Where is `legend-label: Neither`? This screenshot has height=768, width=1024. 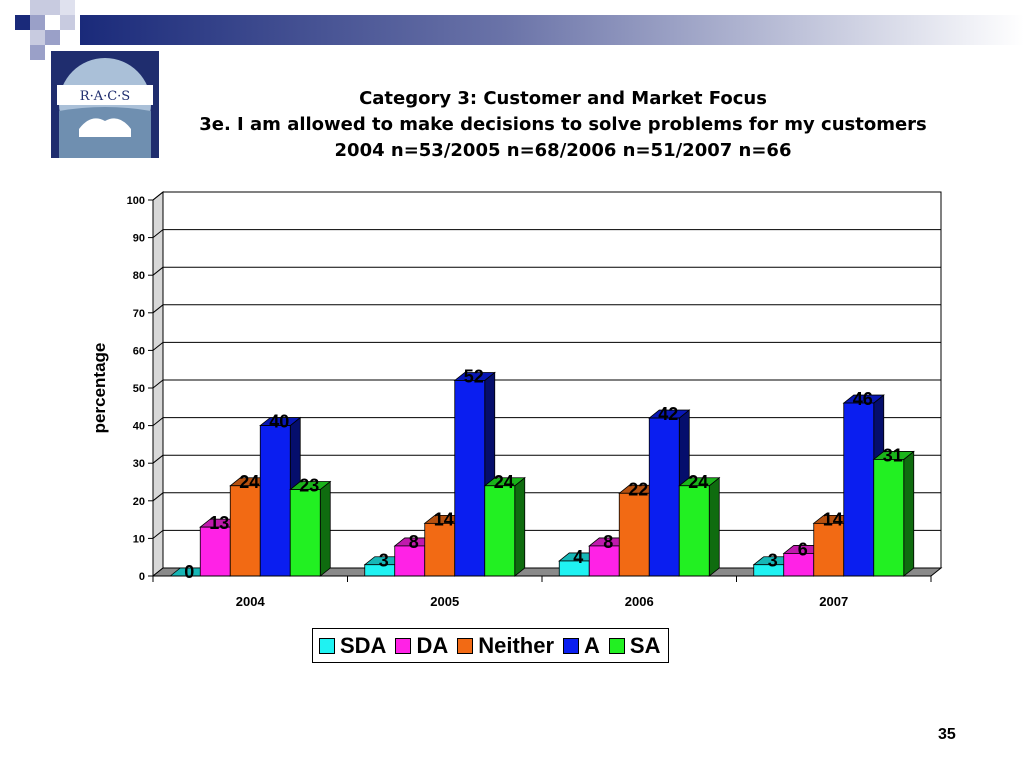
legend-label: Neither is located at coordinates (516, 645).